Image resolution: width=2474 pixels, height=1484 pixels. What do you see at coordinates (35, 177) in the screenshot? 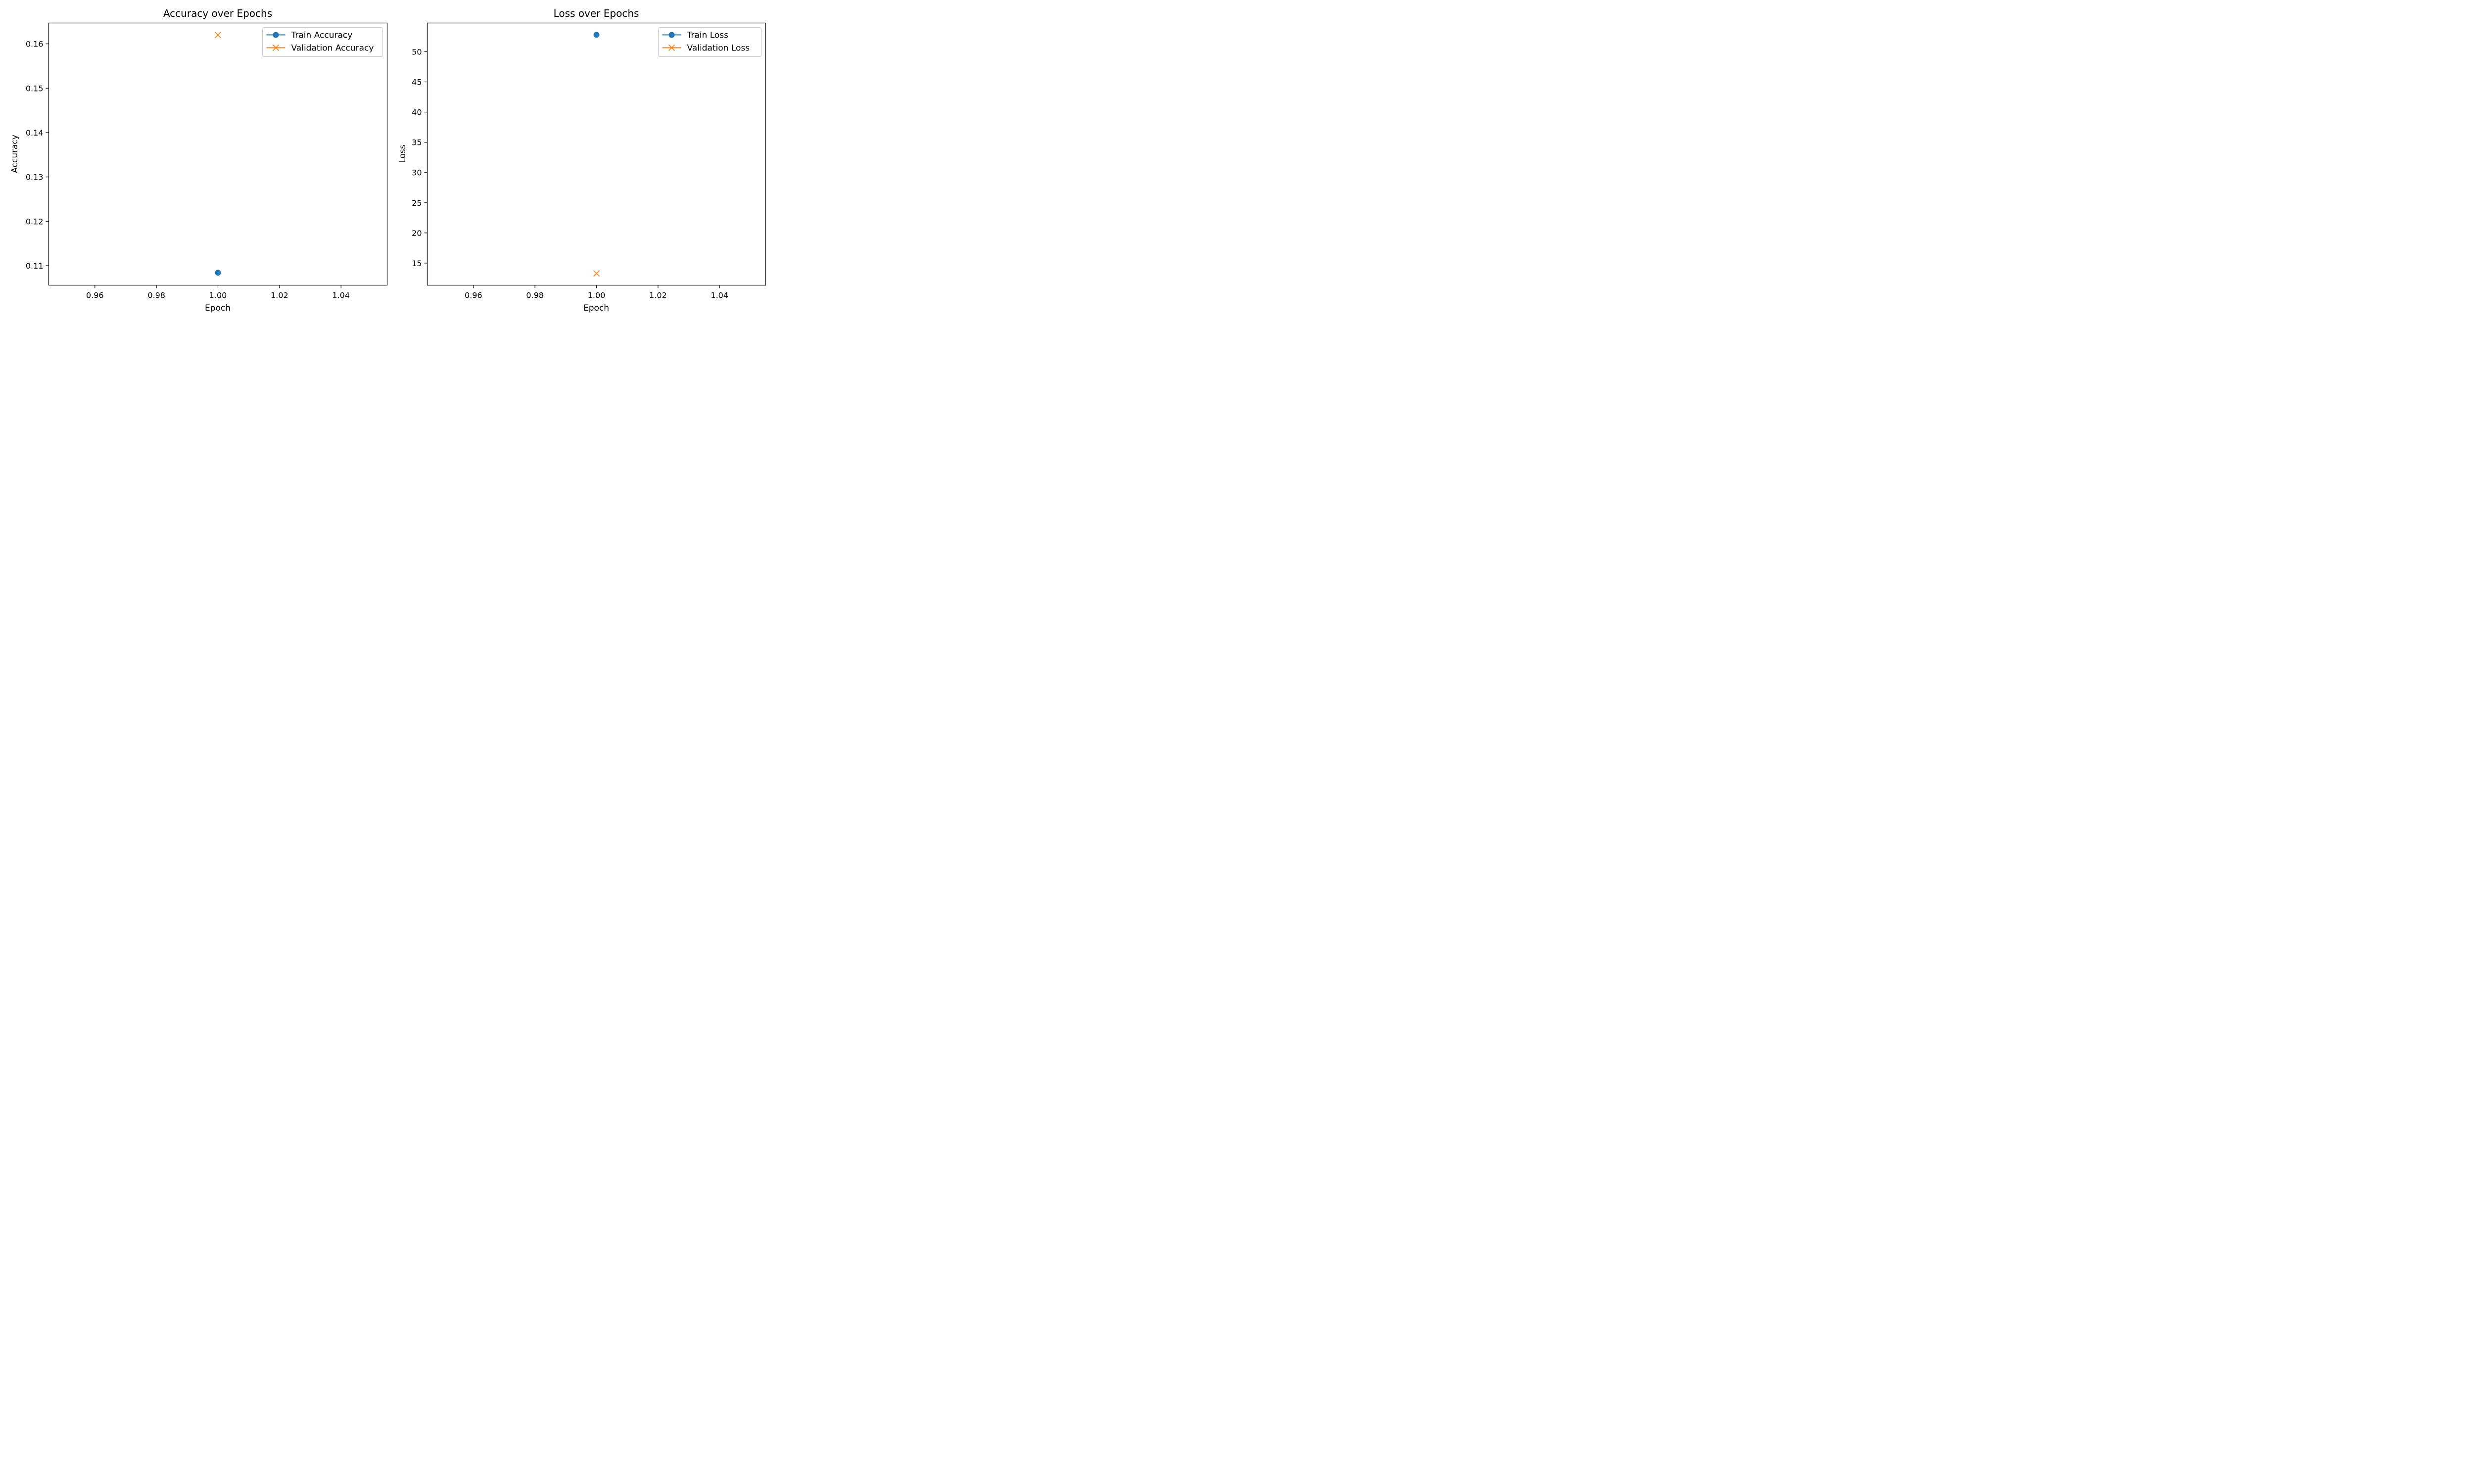
I see `accuracy-y-tick-label: 0.13` at bounding box center [35, 177].